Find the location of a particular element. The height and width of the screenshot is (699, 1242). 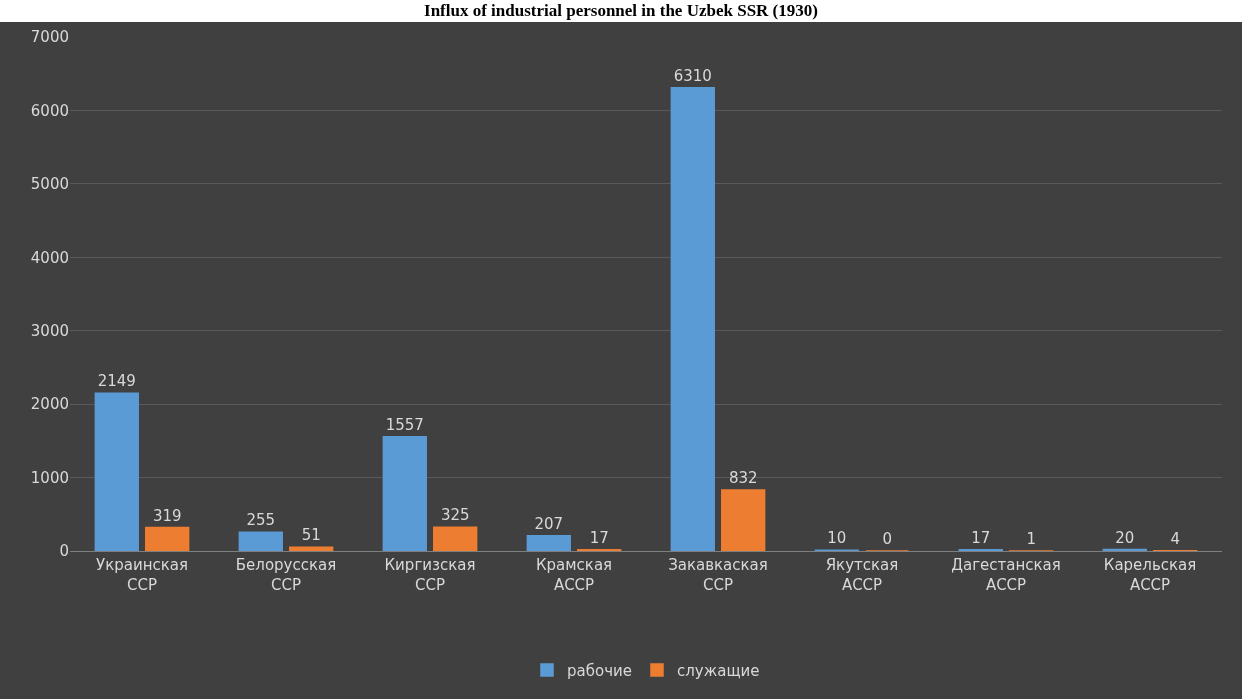

x-tick-label: Якутская АССР is located at coordinates (862, 575).